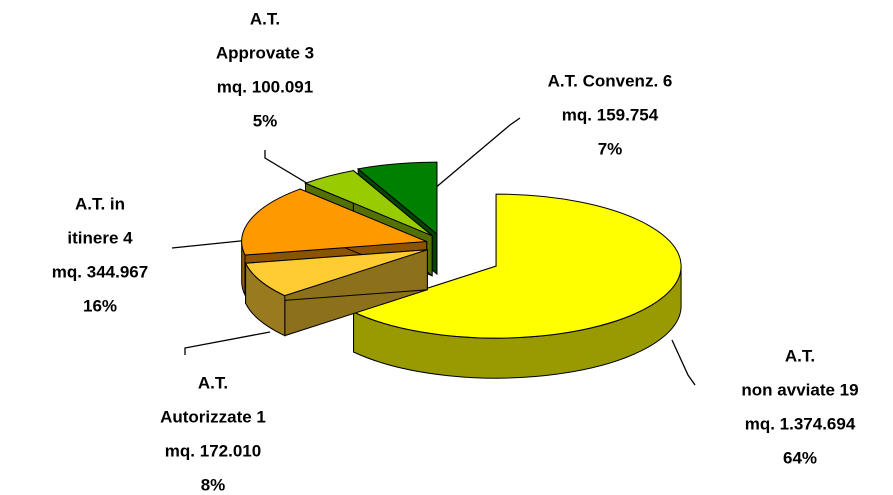  I want to click on value-label: 64%, so click(800, 457).